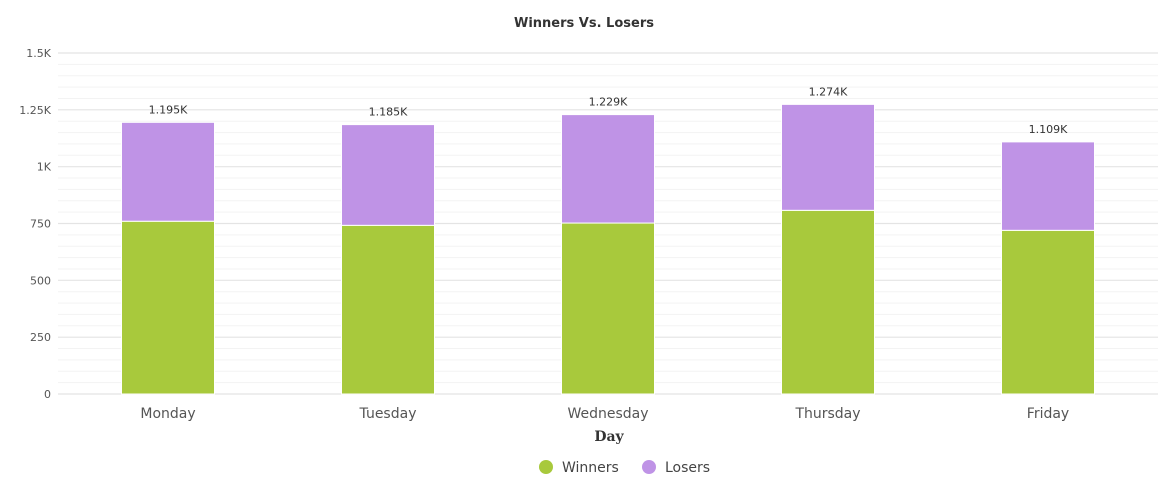  I want to click on y-tick-label: 500, so click(40, 280).